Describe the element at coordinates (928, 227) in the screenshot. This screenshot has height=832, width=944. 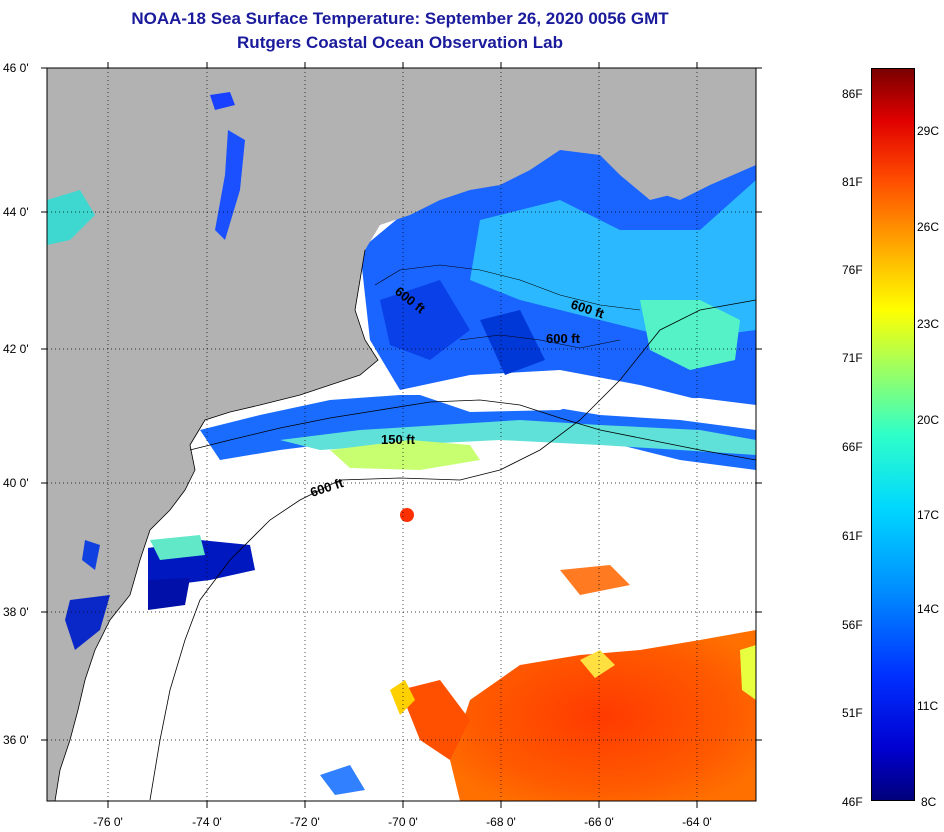
I see `colorbar-label-c: 26C` at that location.